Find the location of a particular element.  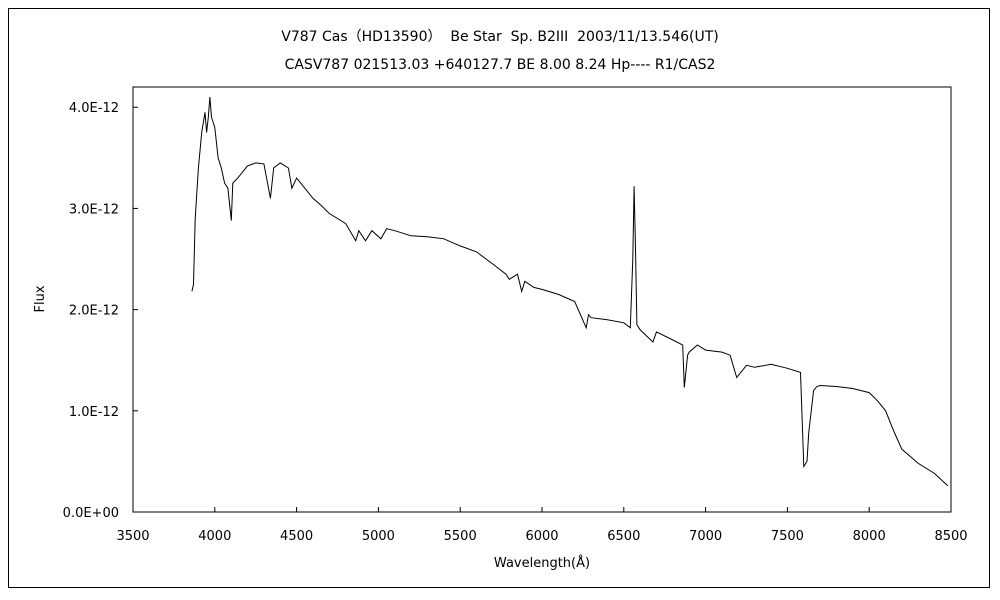

y-axis-label: Flux is located at coordinates (40, 298).